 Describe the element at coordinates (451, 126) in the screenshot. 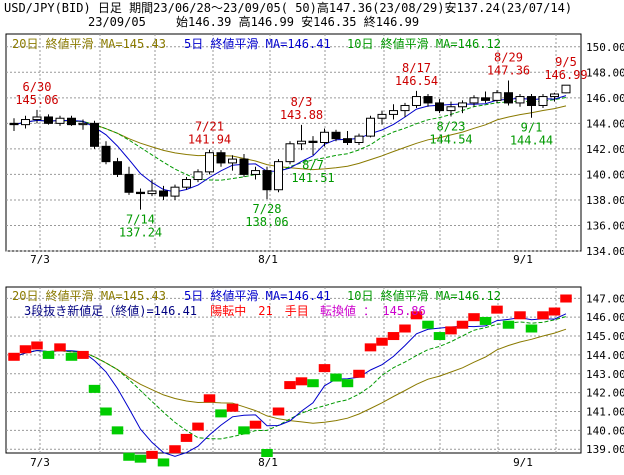

I see `annotation-date: 8/23` at that location.